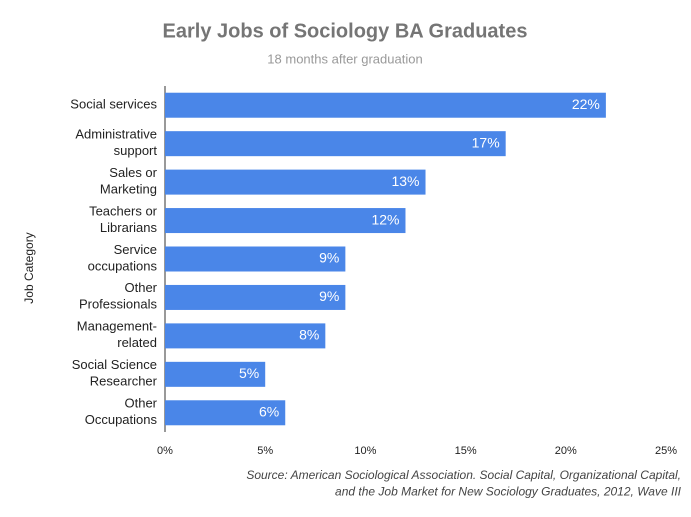  I want to click on y-tick-label: Other Occupations, so click(121, 412).